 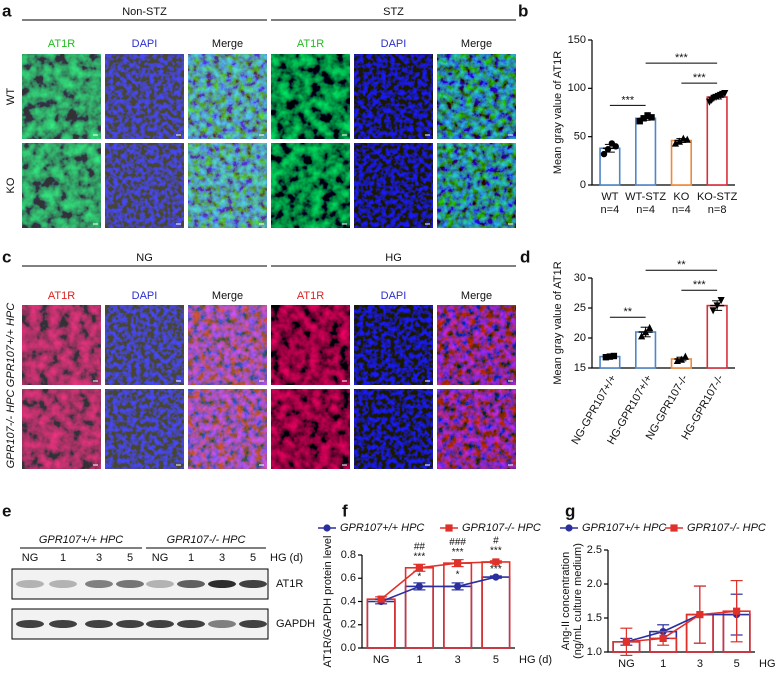 I want to click on y-tick-label: 2.5, so click(x=594, y=550).